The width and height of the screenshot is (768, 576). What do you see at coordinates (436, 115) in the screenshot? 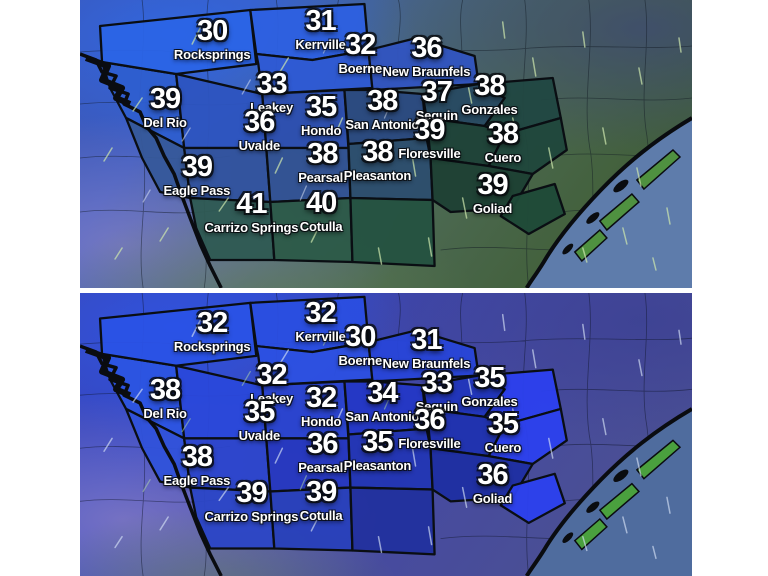
I see `city-label: Seguin` at bounding box center [436, 115].